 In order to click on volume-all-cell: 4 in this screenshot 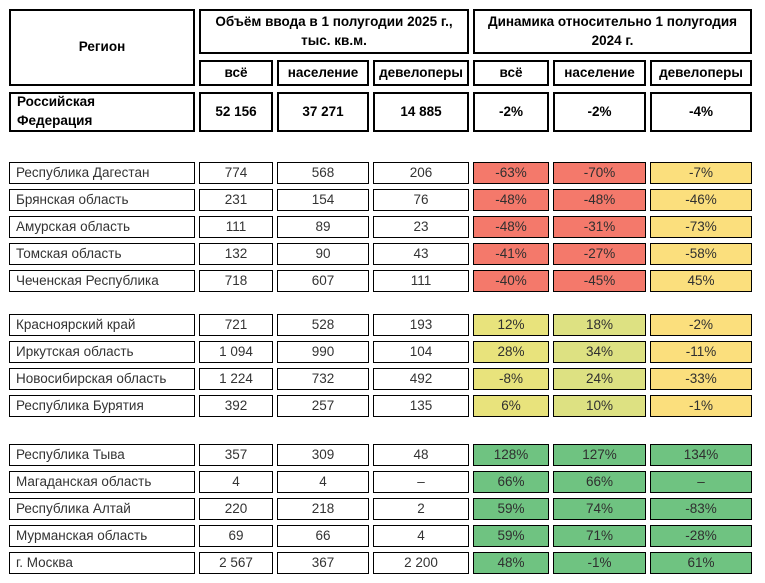, I will do `click(236, 482)`.